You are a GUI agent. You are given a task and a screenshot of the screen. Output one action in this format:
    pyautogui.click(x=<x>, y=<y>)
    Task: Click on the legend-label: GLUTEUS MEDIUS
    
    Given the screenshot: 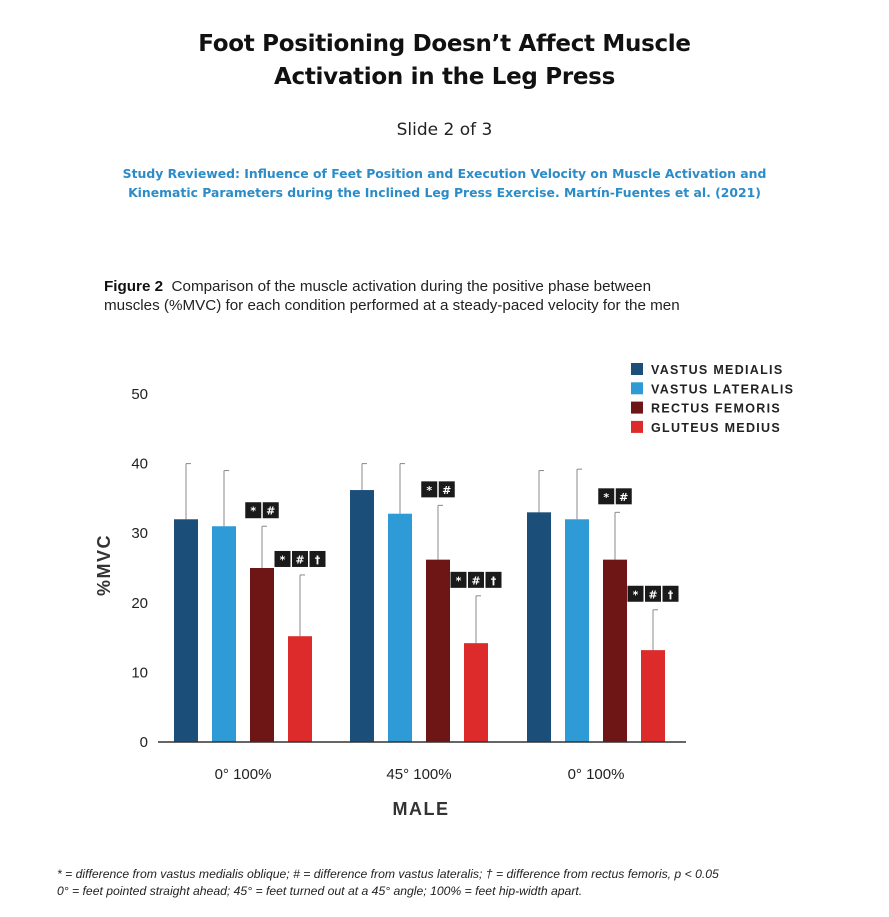 What is the action you would take?
    pyautogui.click(x=716, y=428)
    